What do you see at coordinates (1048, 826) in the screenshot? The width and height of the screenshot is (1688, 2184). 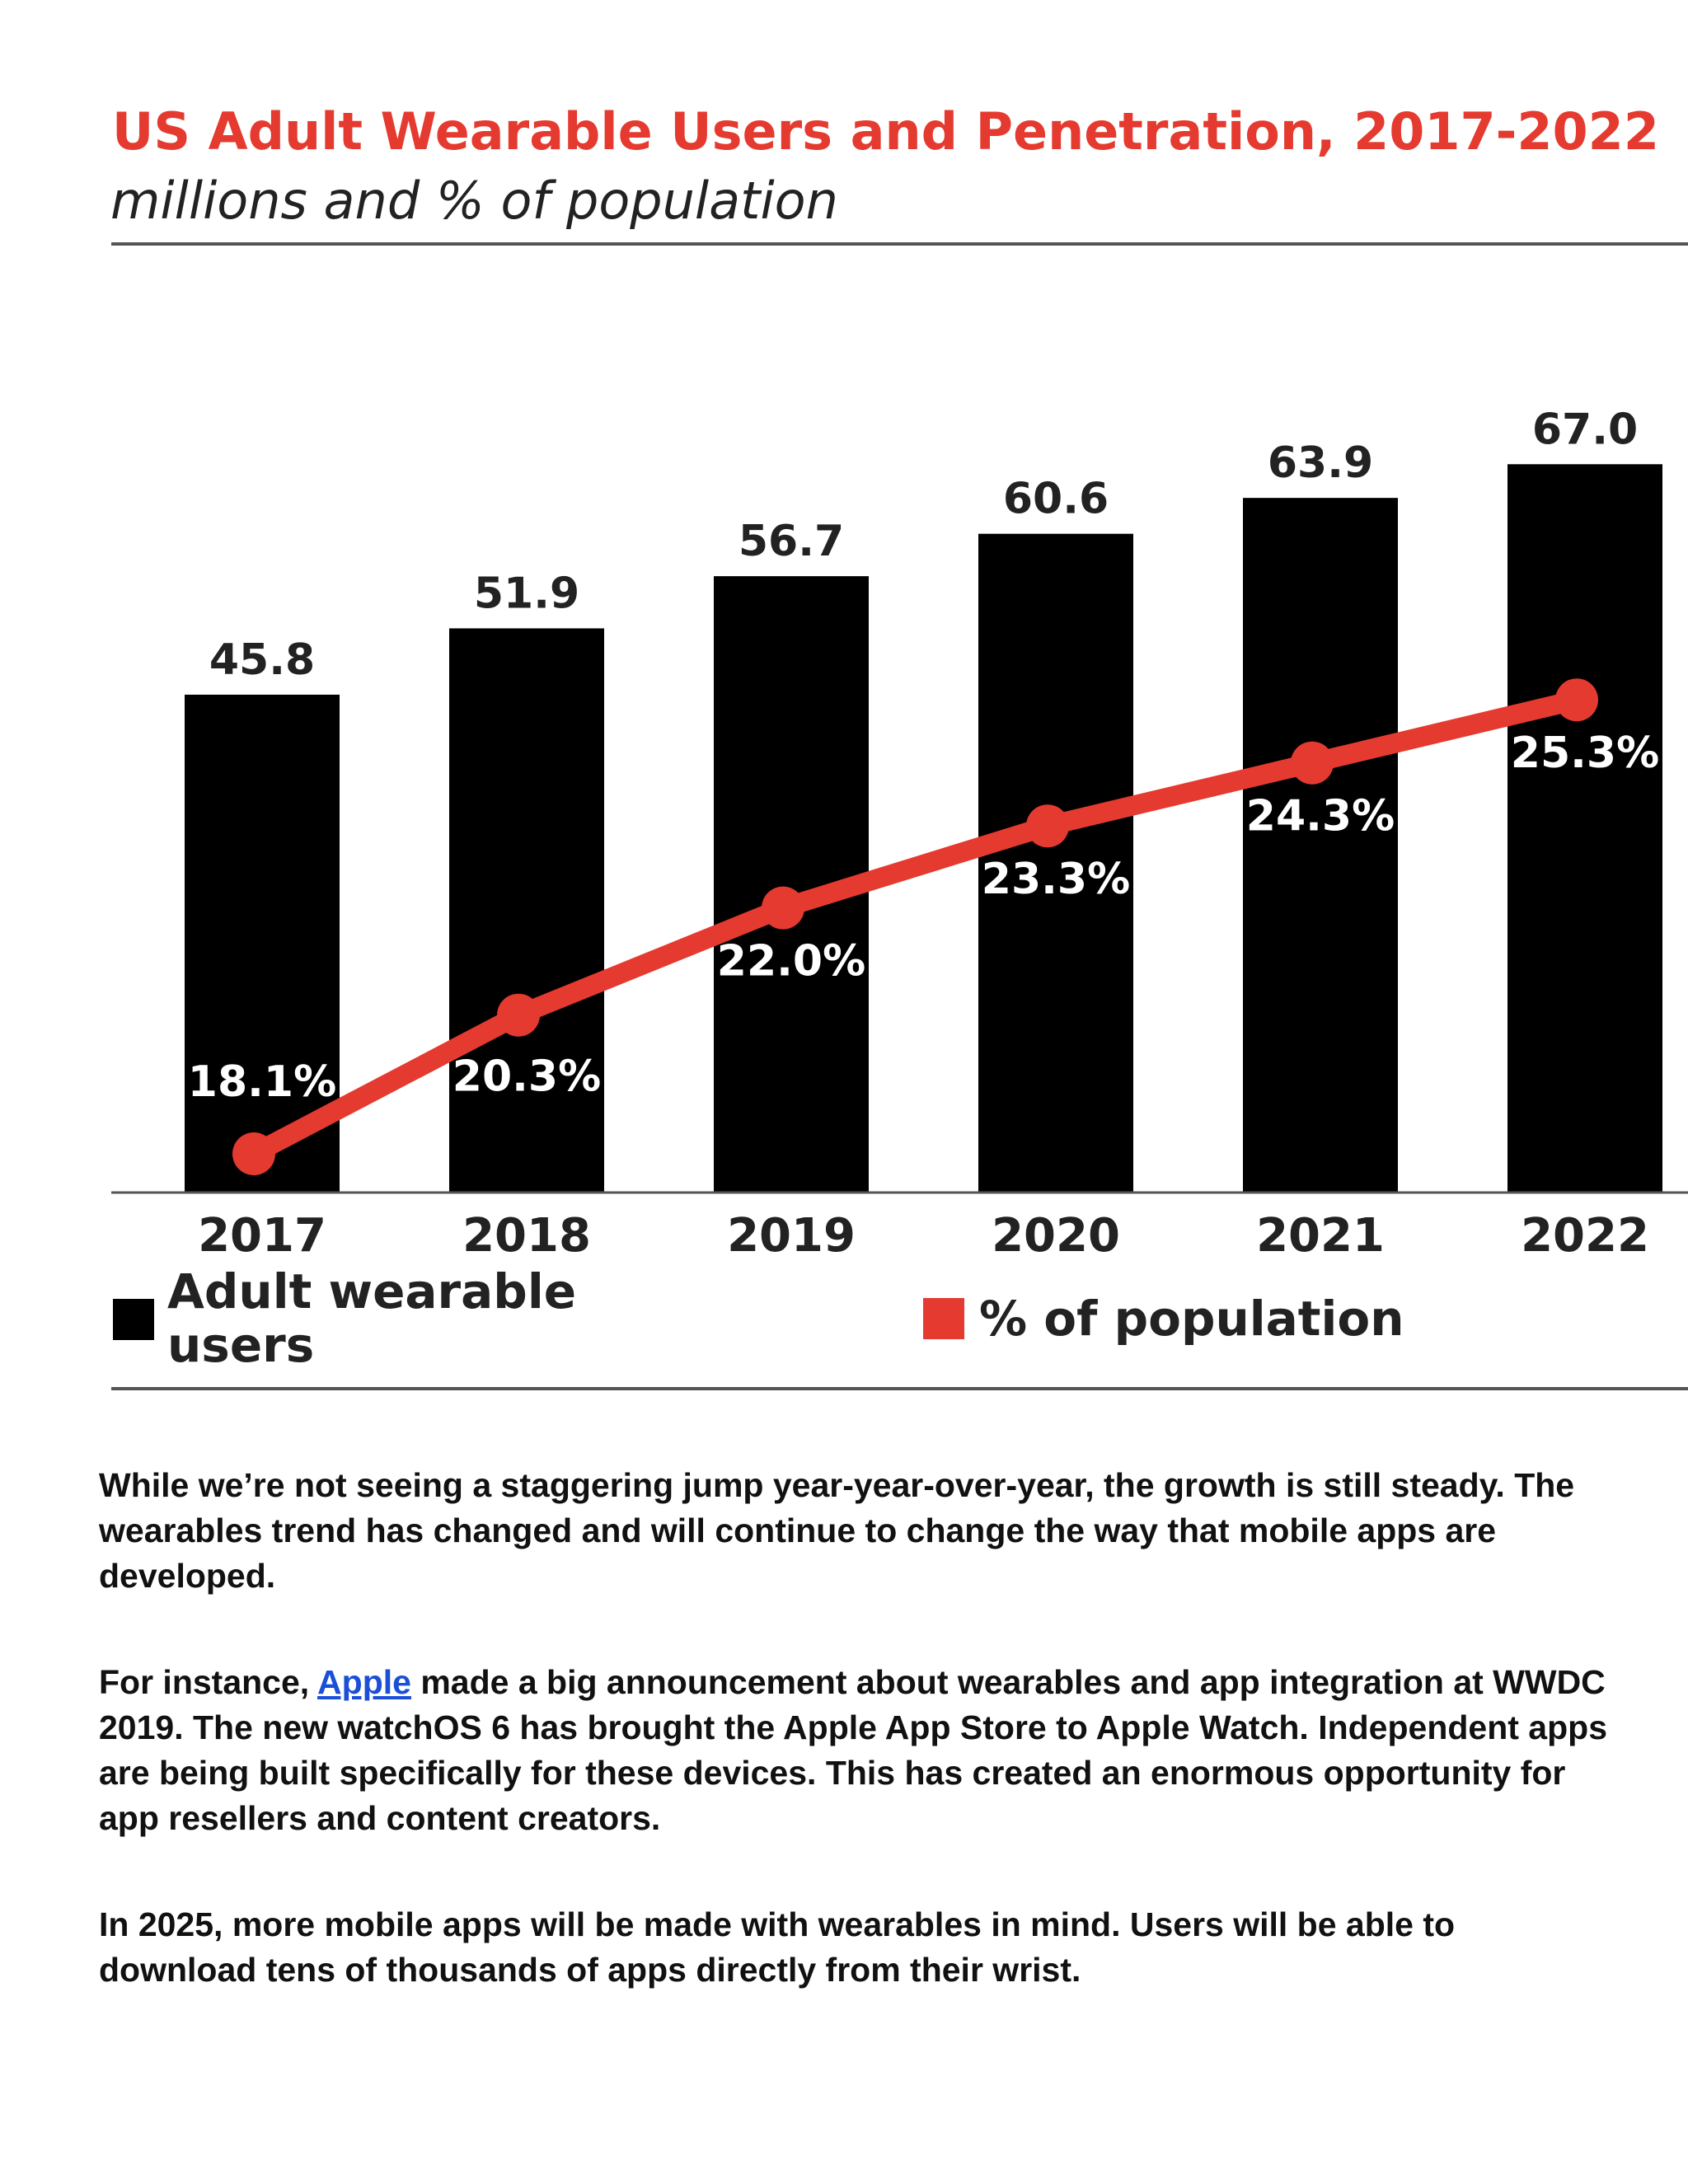 I see `population-point-2020` at bounding box center [1048, 826].